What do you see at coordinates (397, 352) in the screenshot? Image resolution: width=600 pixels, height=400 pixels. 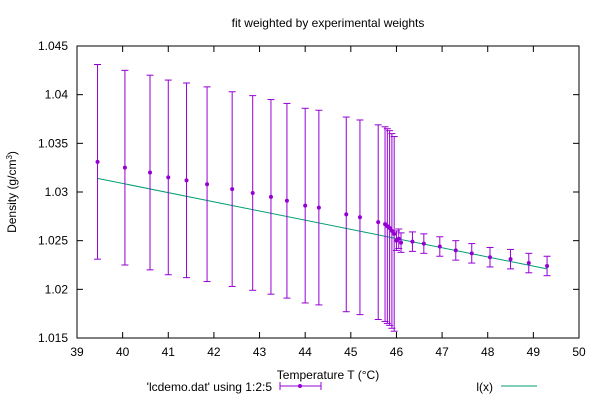 I see `x-tick-label: 46` at bounding box center [397, 352].